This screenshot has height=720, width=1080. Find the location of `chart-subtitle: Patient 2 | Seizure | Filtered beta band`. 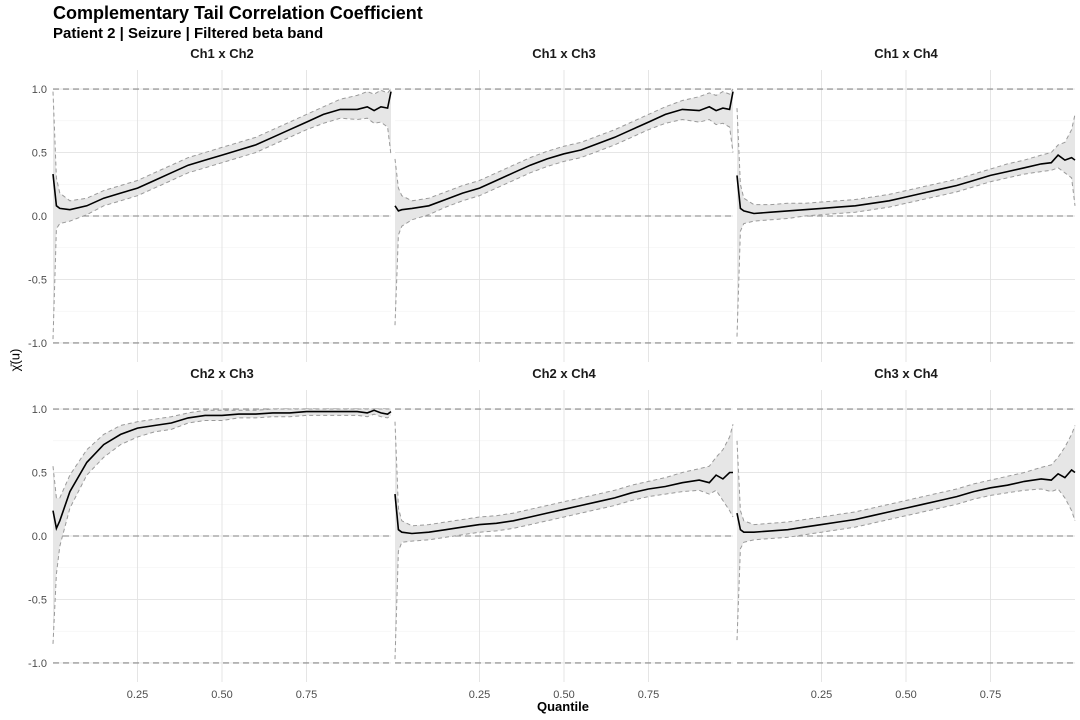

chart-subtitle: Patient 2 | Seizure | Filtered beta band is located at coordinates (188, 33).